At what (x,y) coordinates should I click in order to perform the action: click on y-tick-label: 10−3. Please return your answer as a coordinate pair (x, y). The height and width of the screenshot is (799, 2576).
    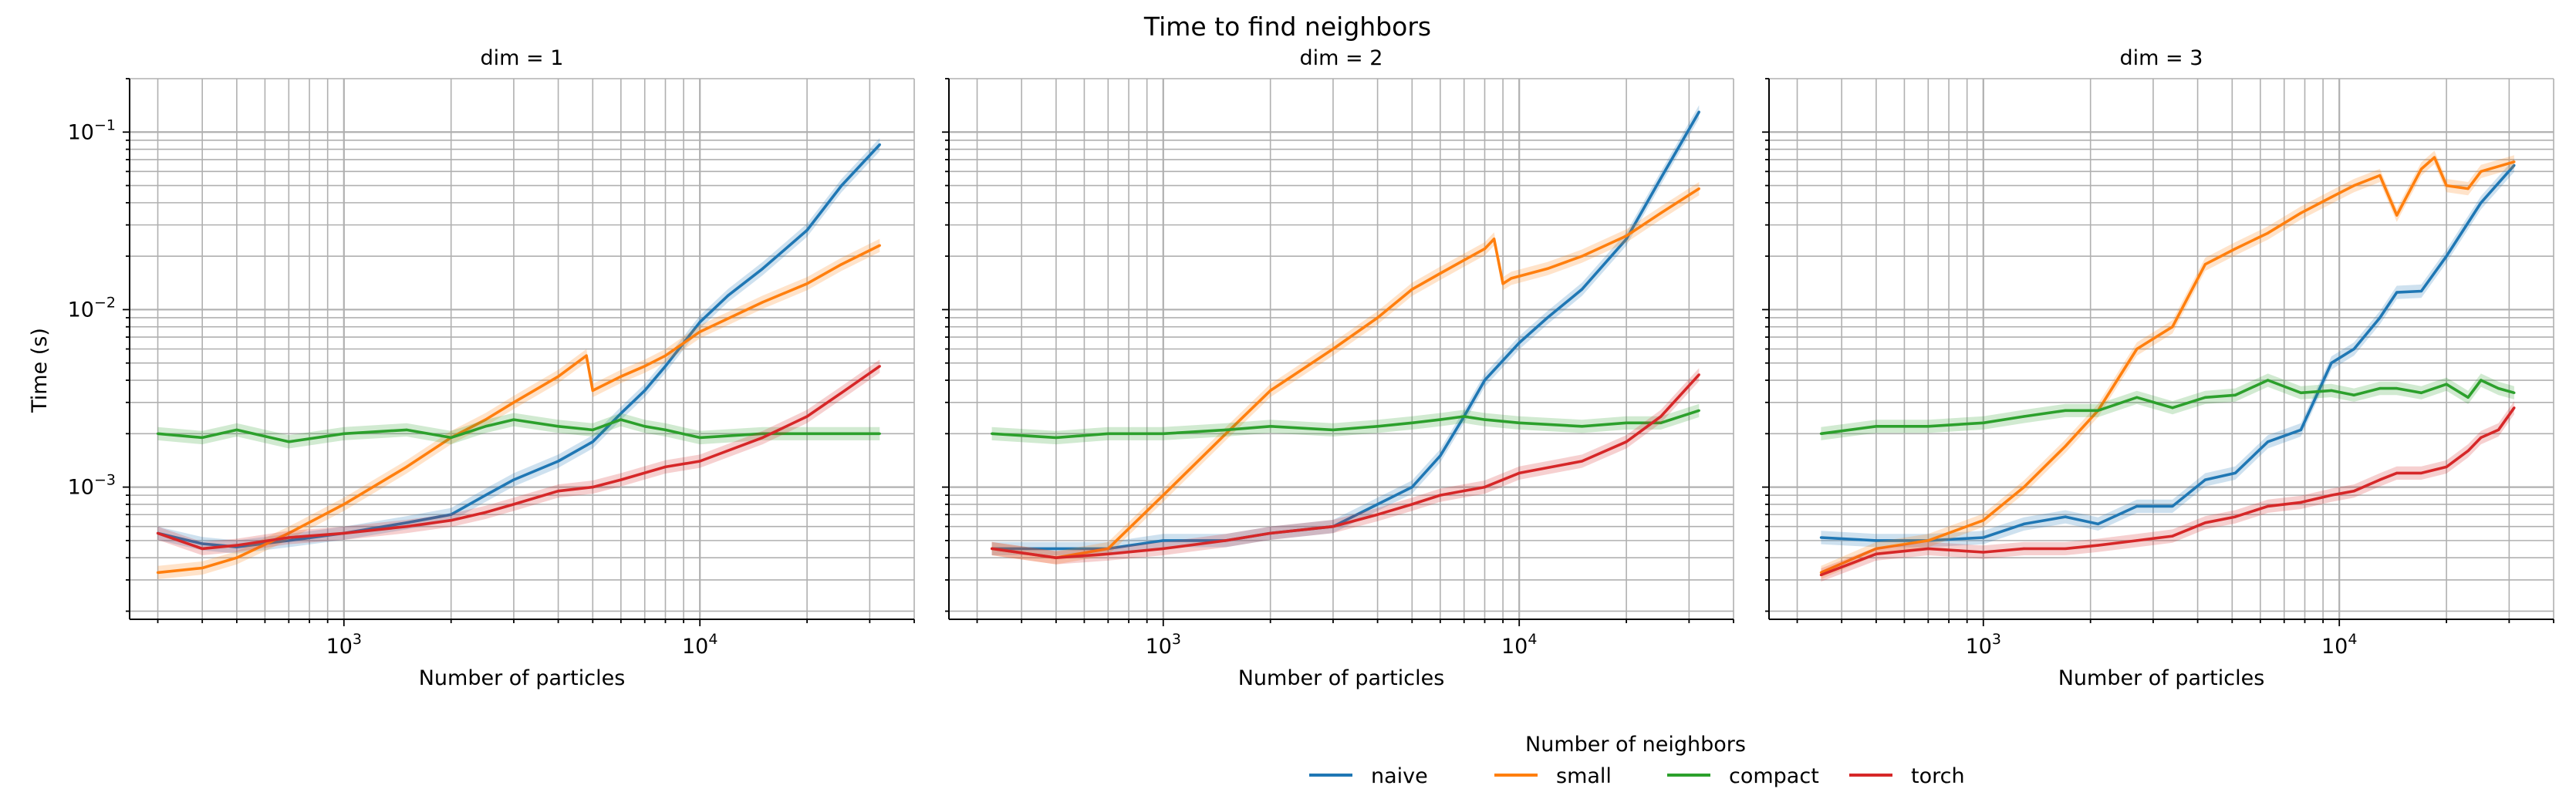
    Looking at the image, I should click on (92, 486).